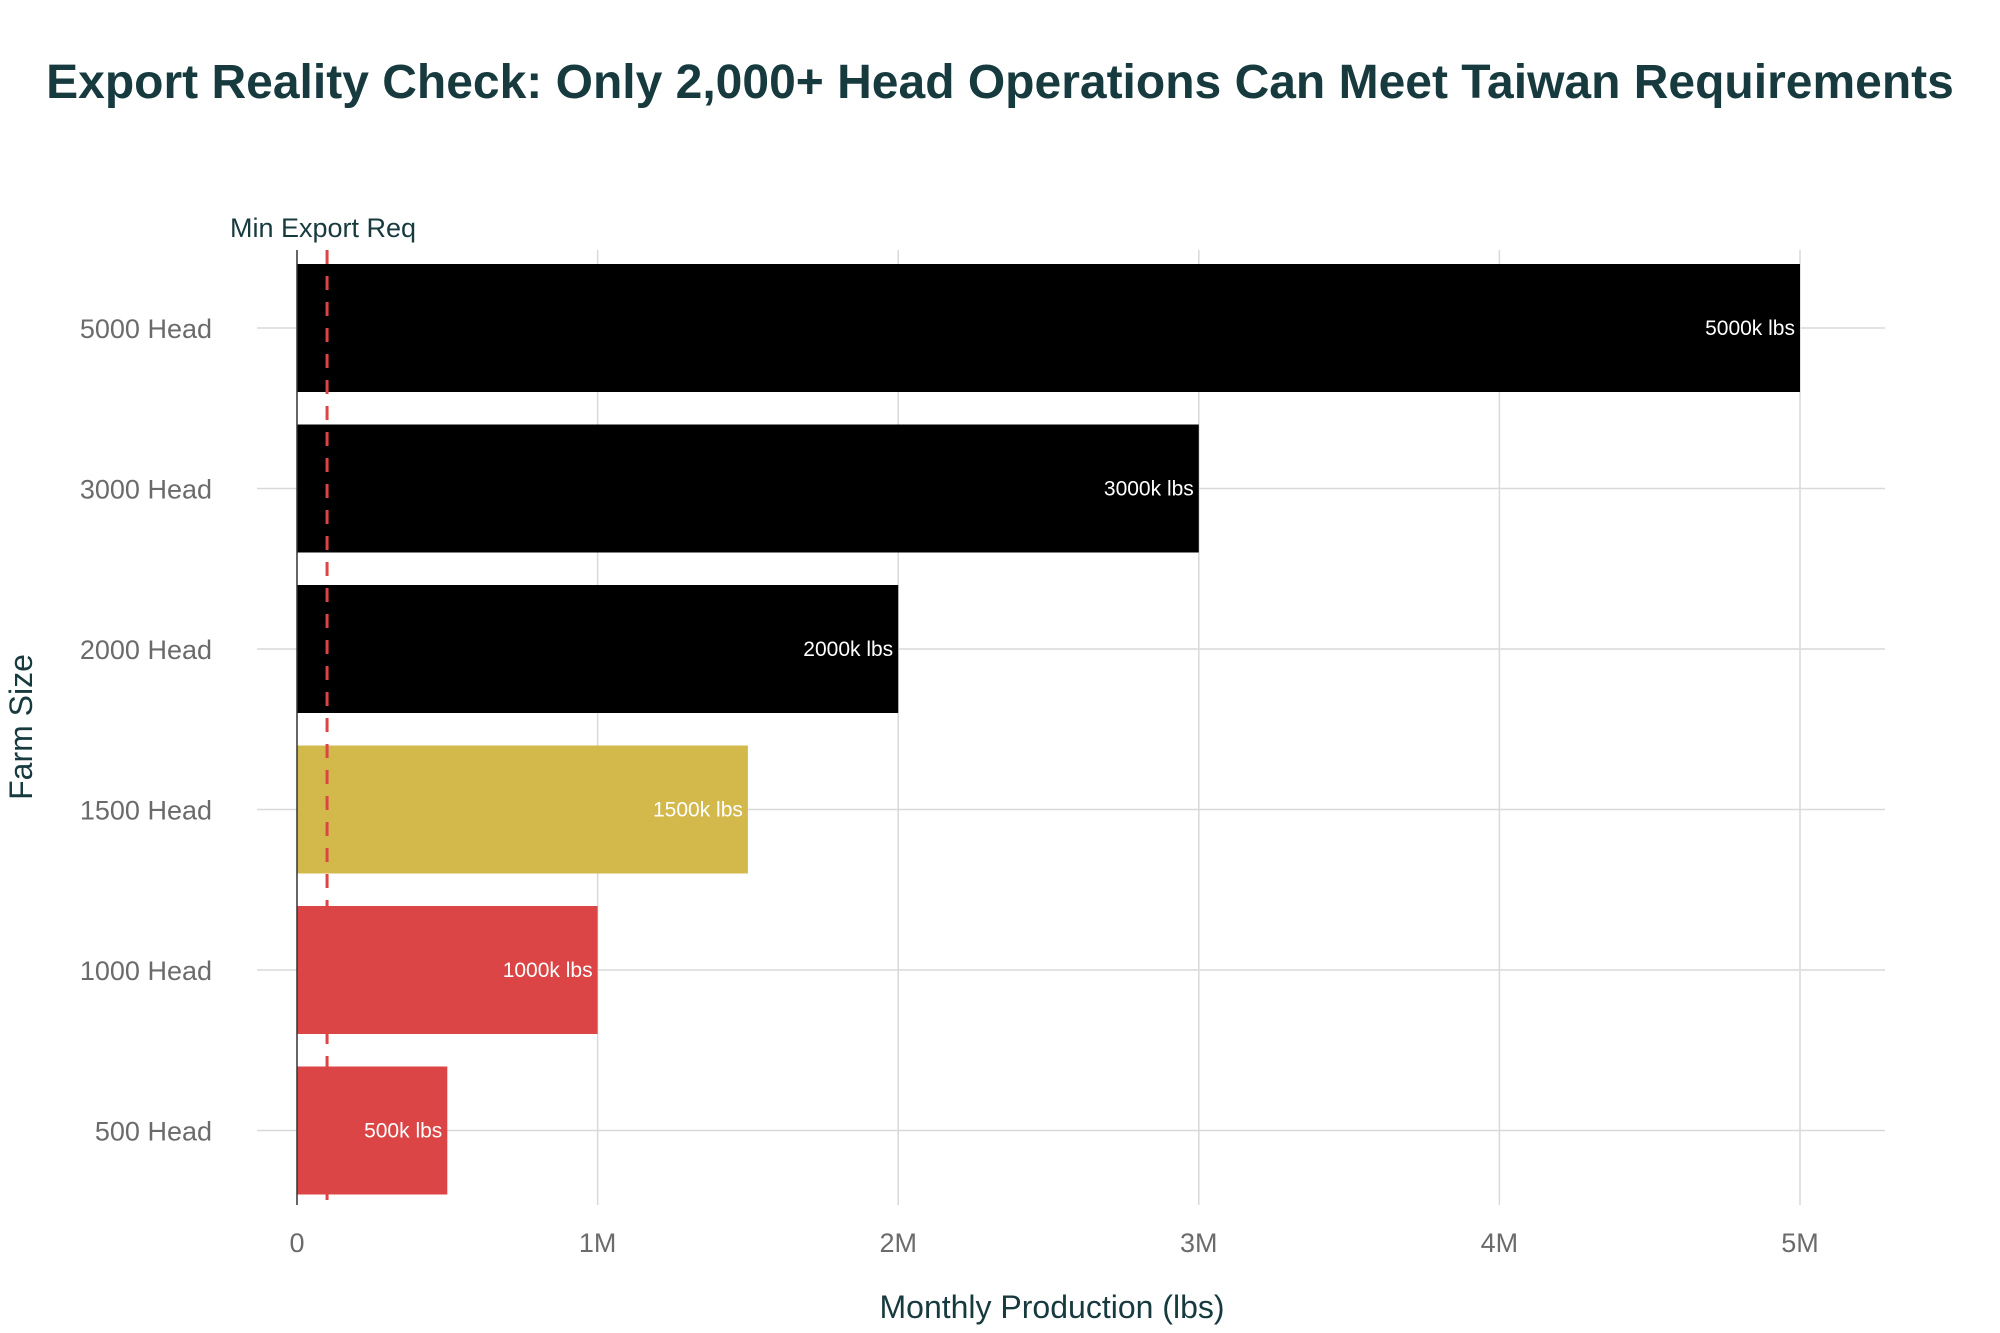  I want to click on reference-line-group: Min Export Req, so click(323, 709).